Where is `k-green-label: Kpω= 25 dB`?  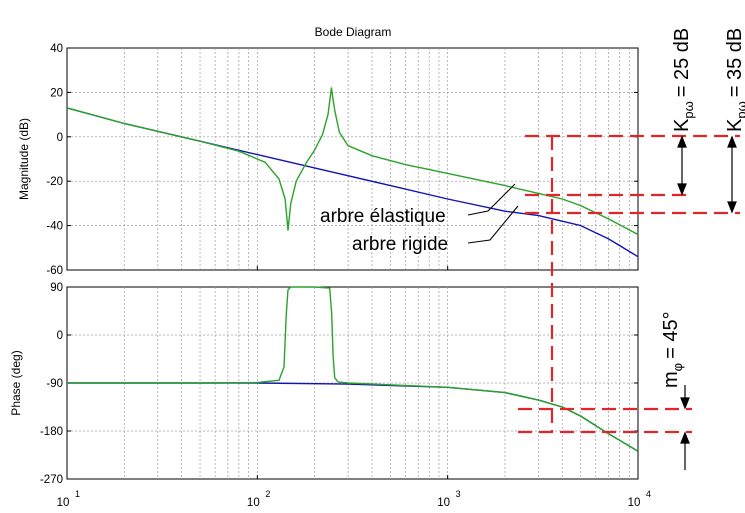 k-green-label: Kpω= 25 dB is located at coordinates (683, 80).